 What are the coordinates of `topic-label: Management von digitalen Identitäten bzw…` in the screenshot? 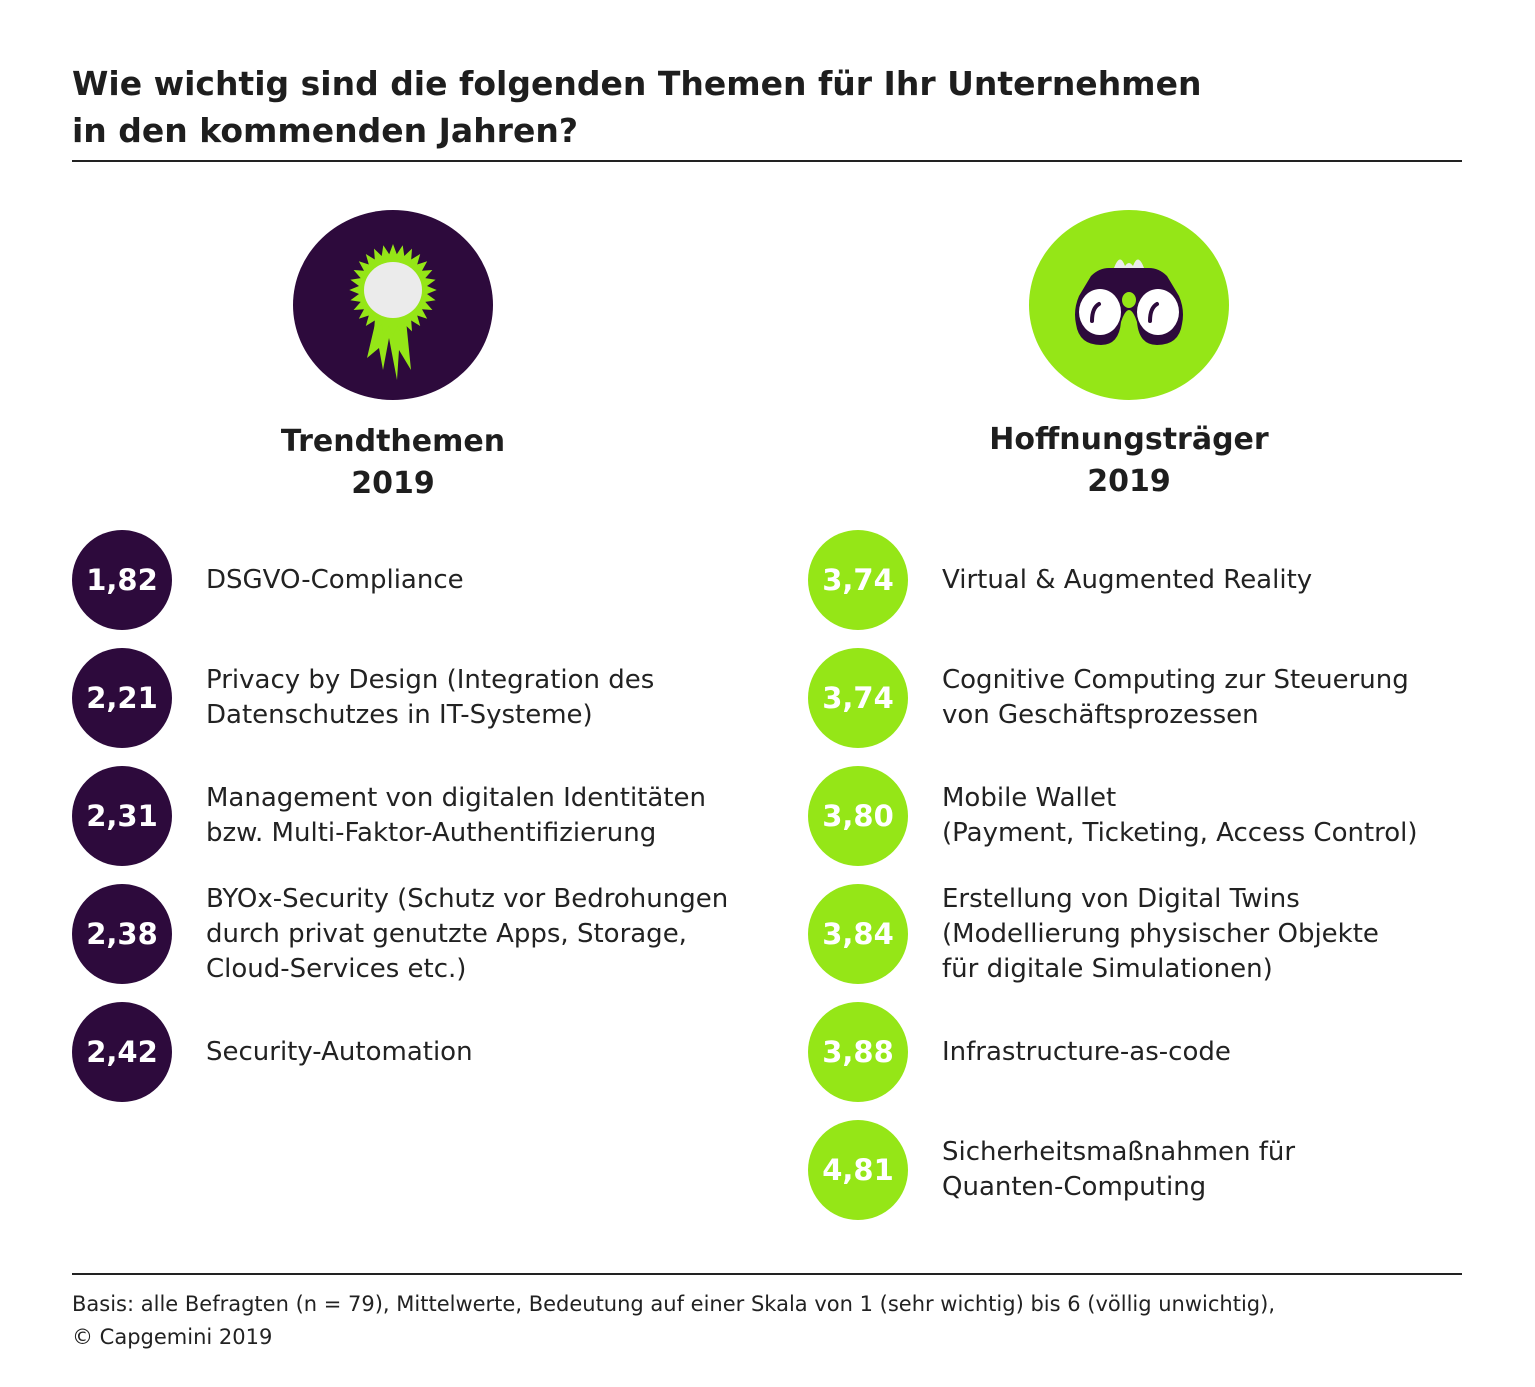 It's located at (456, 815).